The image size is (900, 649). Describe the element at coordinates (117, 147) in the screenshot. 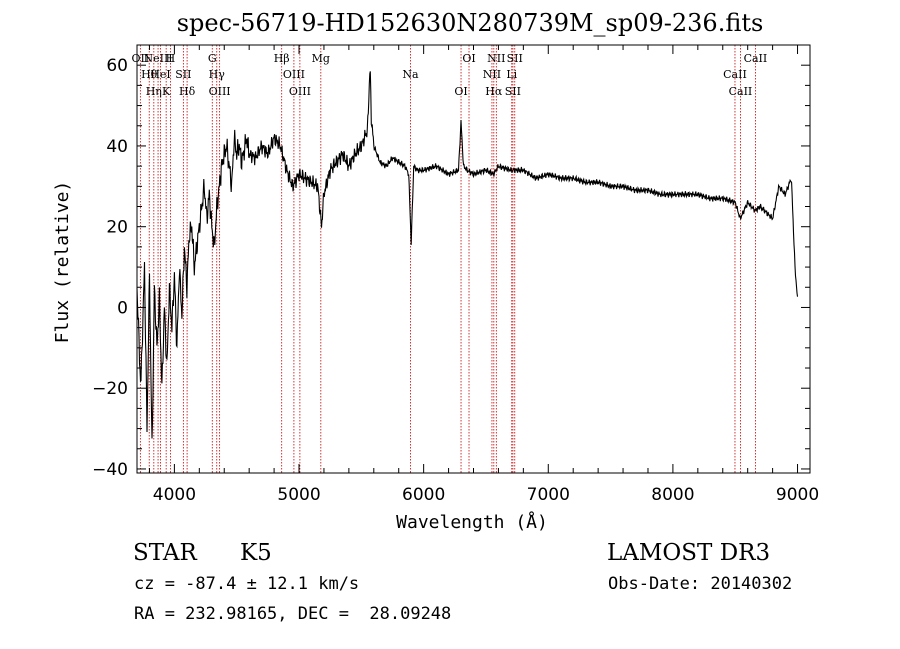

I see `y-tick-label: 40` at that location.